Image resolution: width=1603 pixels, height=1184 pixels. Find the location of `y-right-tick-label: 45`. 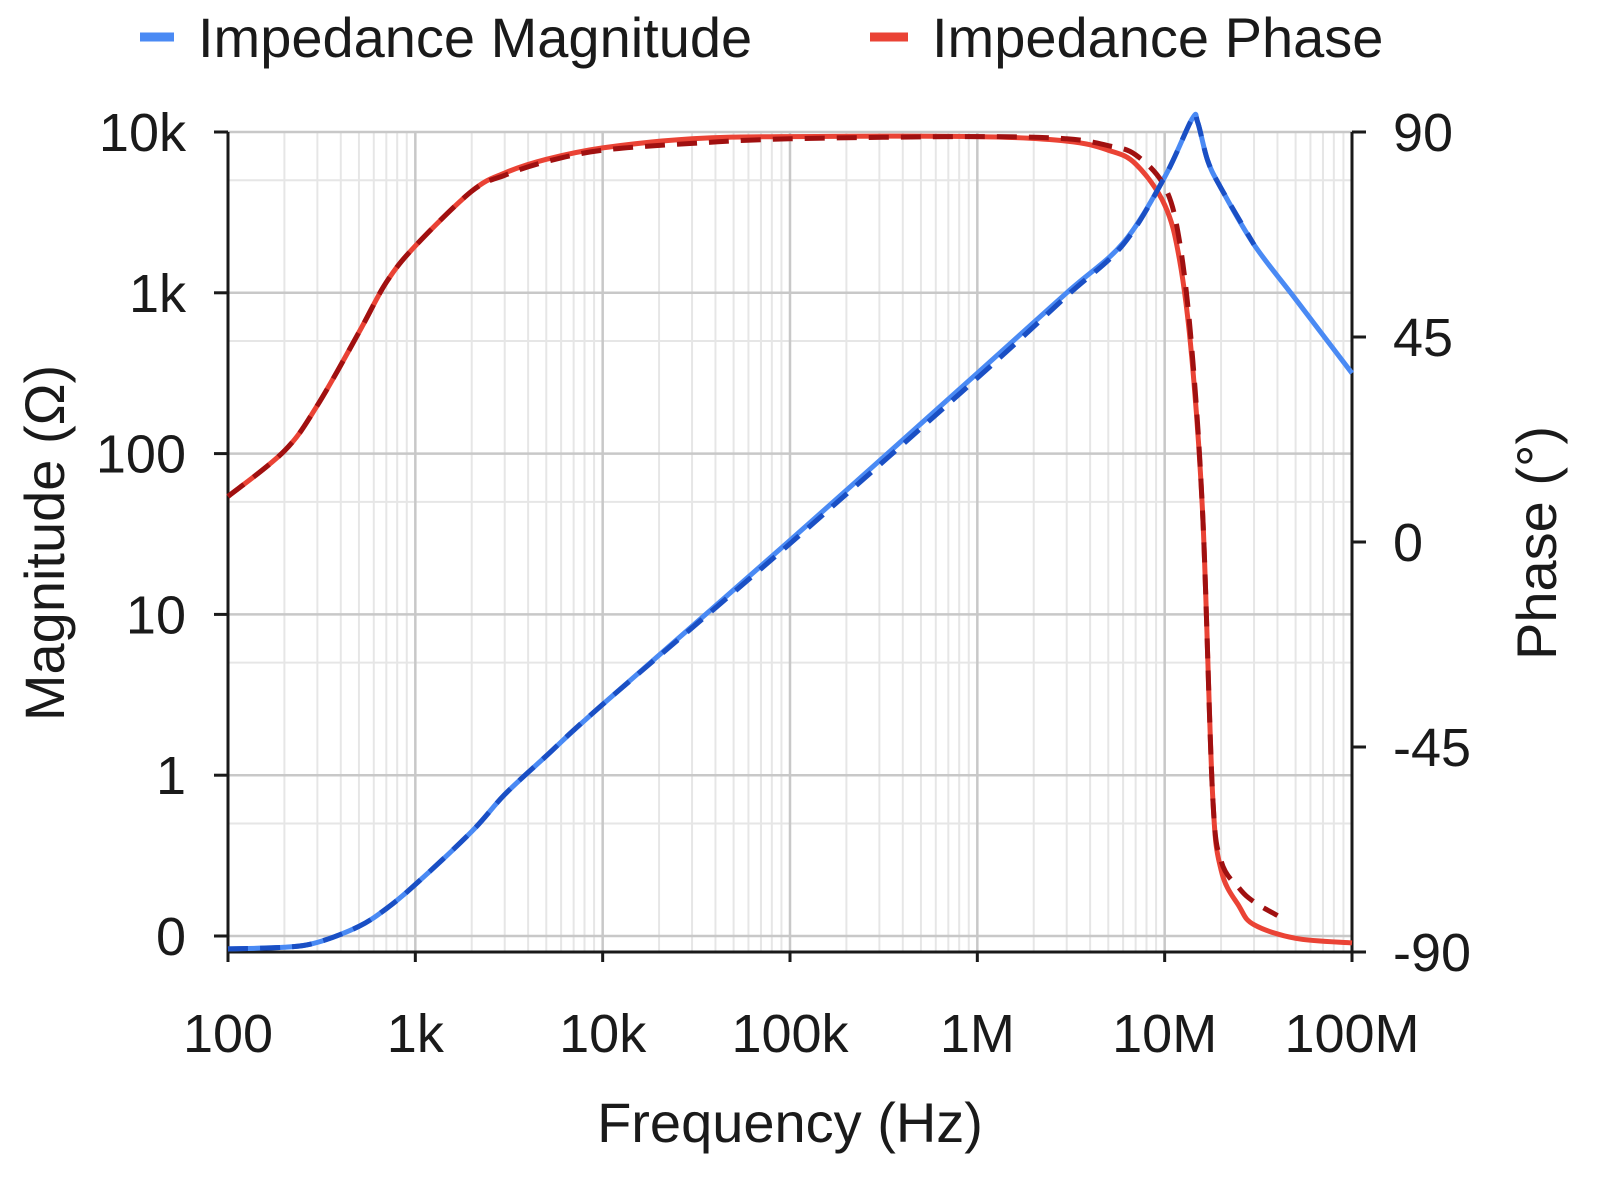

y-right-tick-label: 45 is located at coordinates (1423, 338).